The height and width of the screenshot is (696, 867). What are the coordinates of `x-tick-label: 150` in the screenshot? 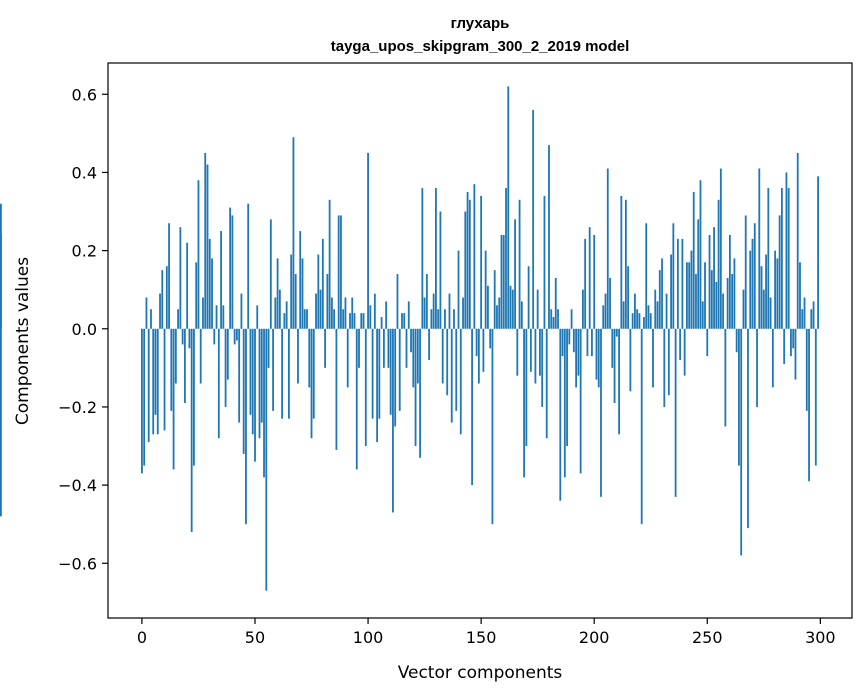 It's located at (481, 637).